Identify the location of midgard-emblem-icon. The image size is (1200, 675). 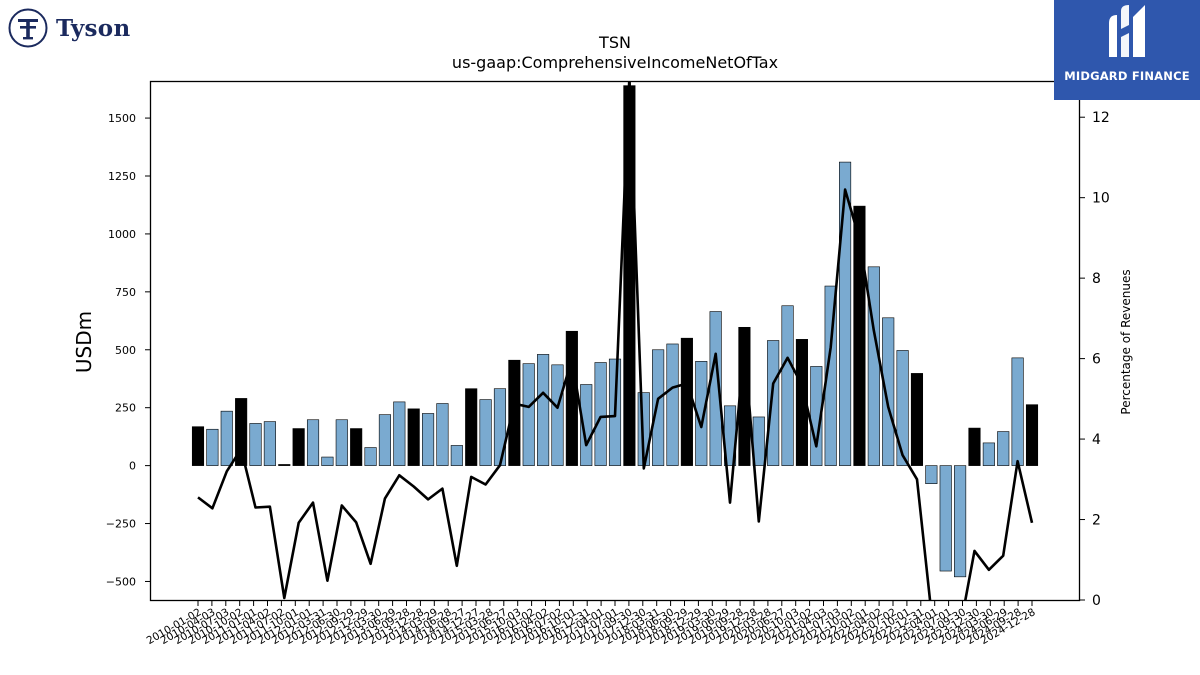
(1127, 31).